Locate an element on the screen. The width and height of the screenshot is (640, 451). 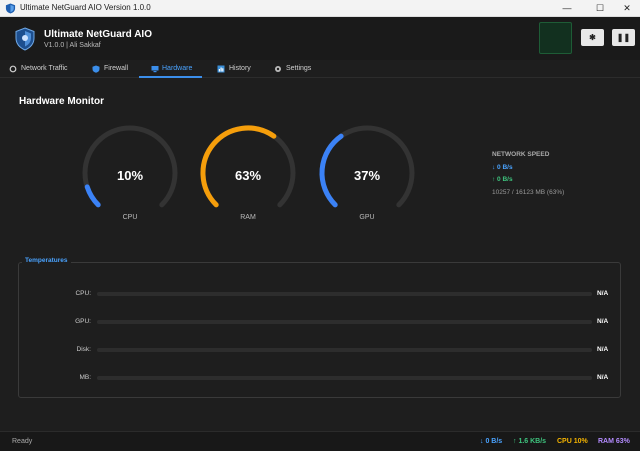
gauge-label: GPU is located at coordinates (367, 217).